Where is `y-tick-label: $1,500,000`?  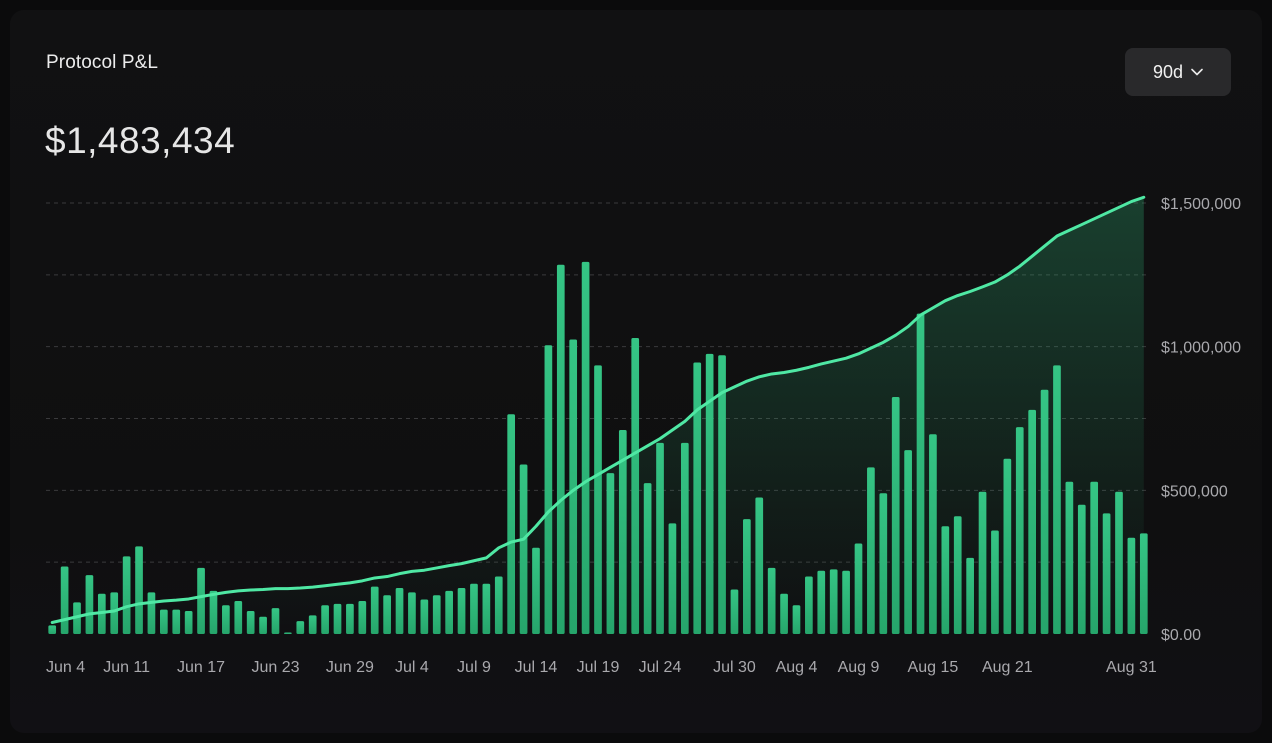
y-tick-label: $1,500,000 is located at coordinates (1201, 204).